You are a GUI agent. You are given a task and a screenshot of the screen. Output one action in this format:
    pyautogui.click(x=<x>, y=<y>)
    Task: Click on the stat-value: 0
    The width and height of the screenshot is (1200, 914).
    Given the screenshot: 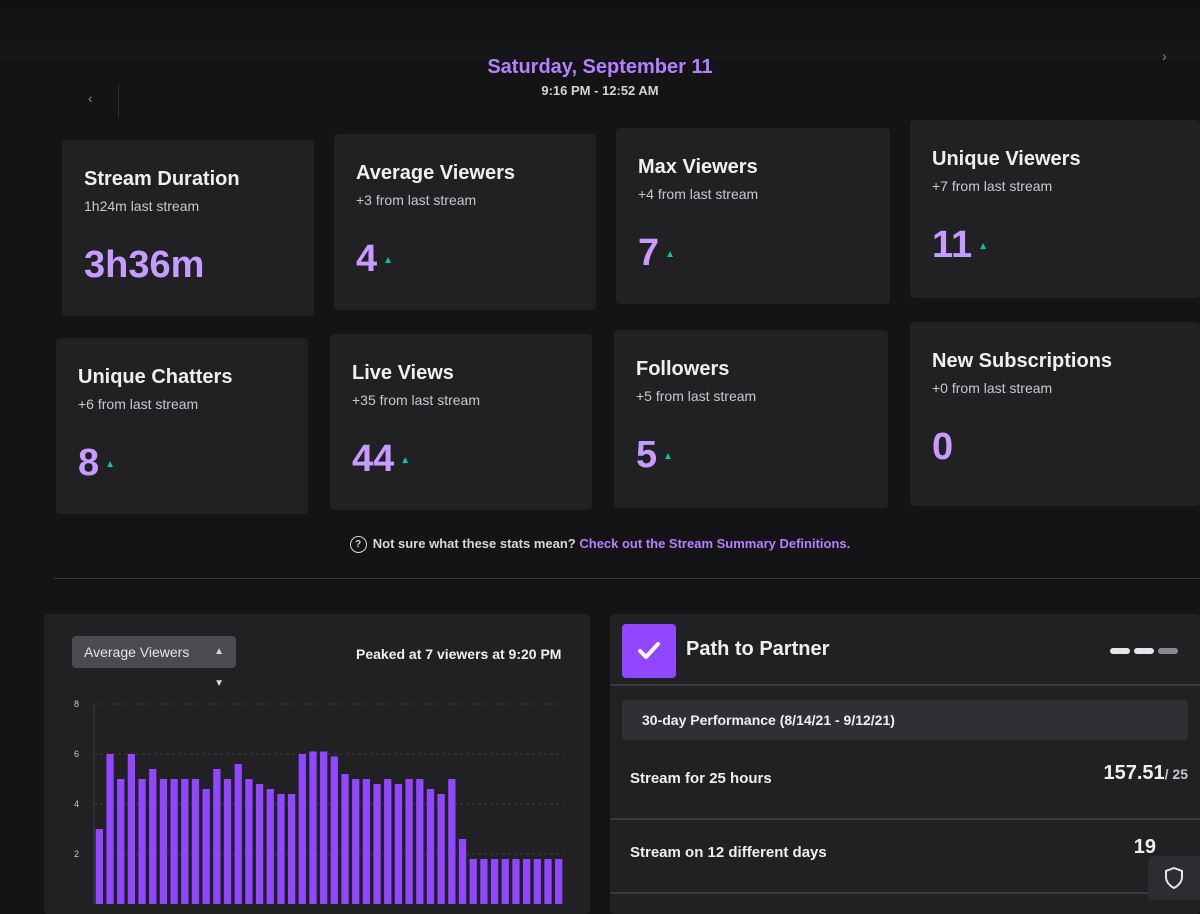 What is the action you would take?
    pyautogui.click(x=943, y=447)
    